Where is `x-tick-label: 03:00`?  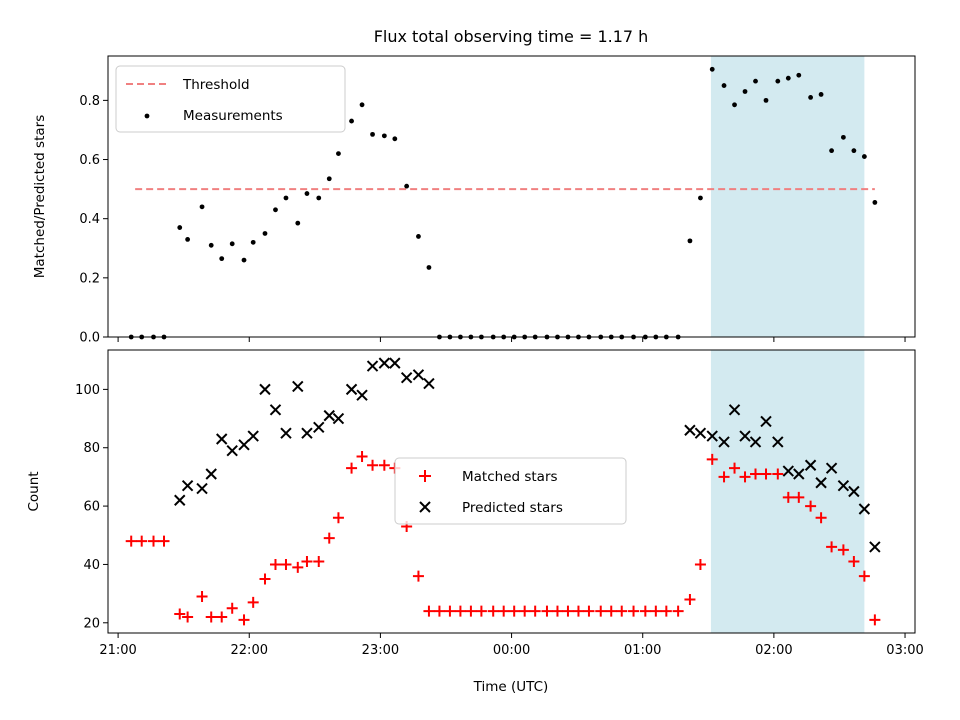 x-tick-label: 03:00 is located at coordinates (904, 650).